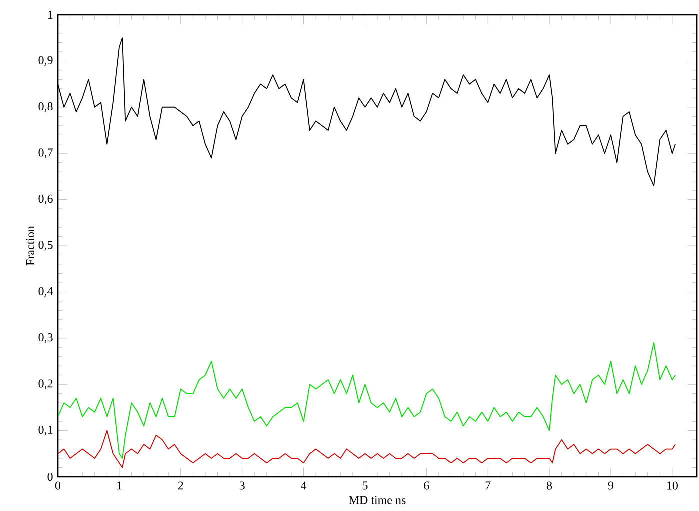 The height and width of the screenshot is (511, 699). What do you see at coordinates (427, 486) in the screenshot?
I see `x-tick-label: 6` at bounding box center [427, 486].